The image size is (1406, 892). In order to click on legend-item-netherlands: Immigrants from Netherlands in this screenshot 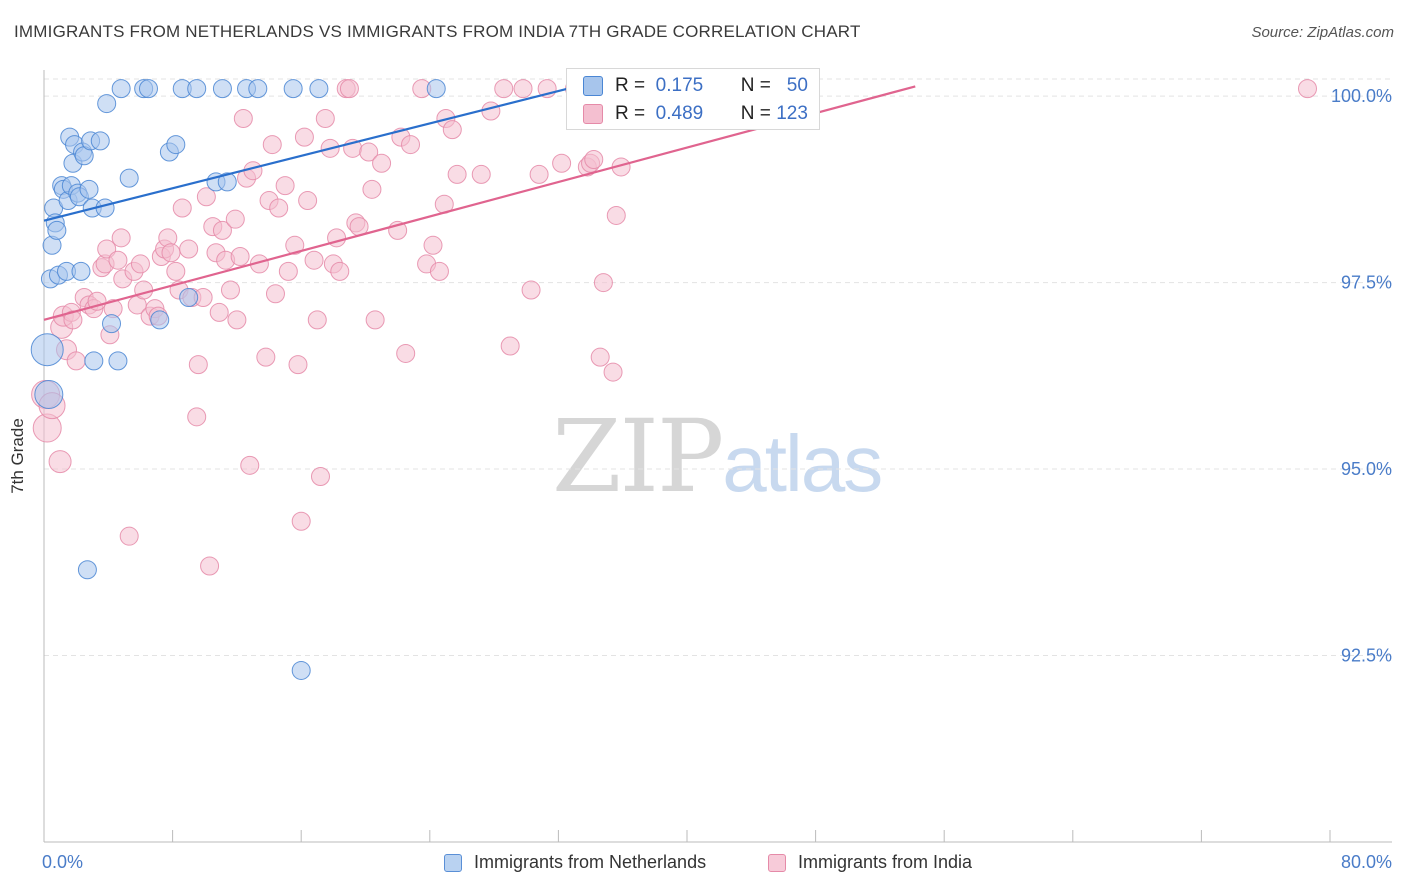, I will do `click(575, 862)`.